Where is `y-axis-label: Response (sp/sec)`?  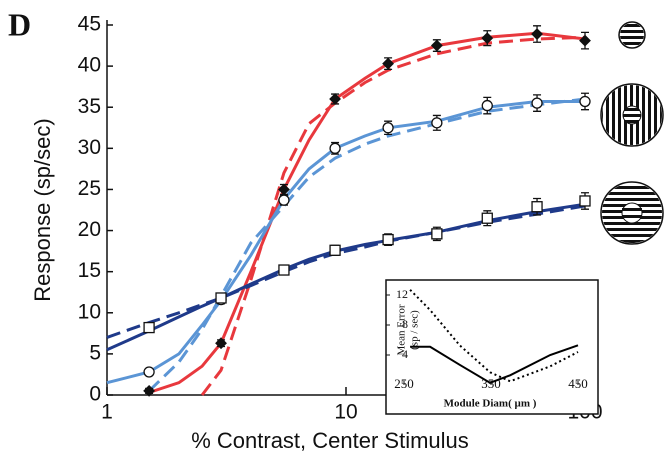
y-axis-label: Response (sp/sec) is located at coordinates (42, 209).